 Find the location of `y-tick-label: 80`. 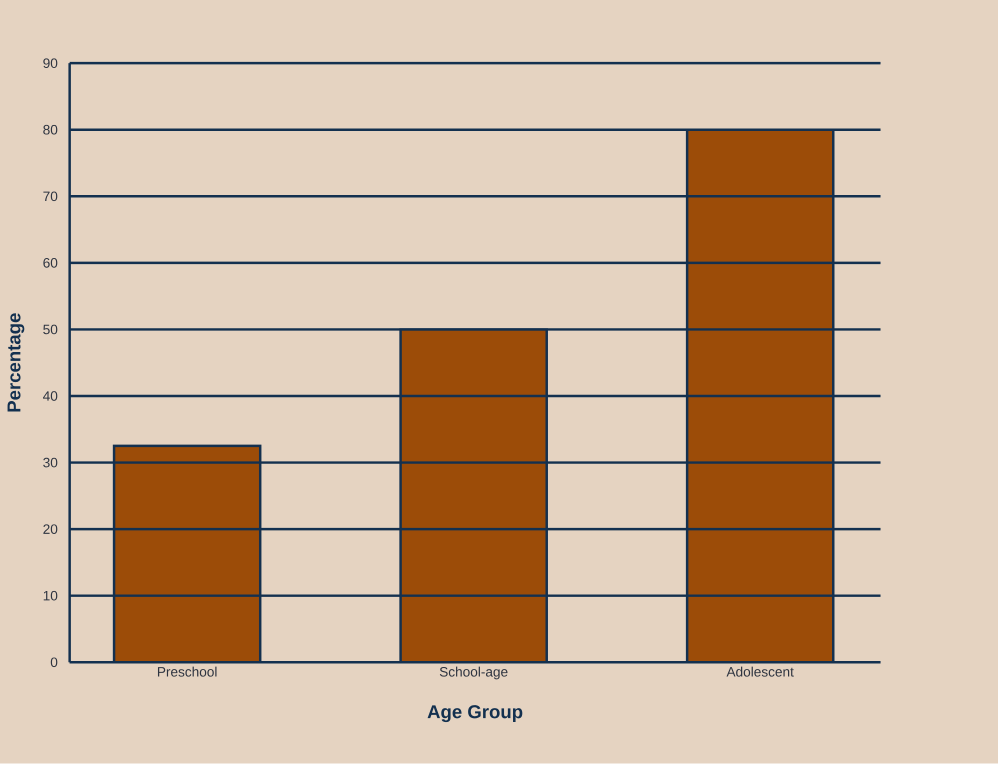

y-tick-label: 80 is located at coordinates (50, 130).